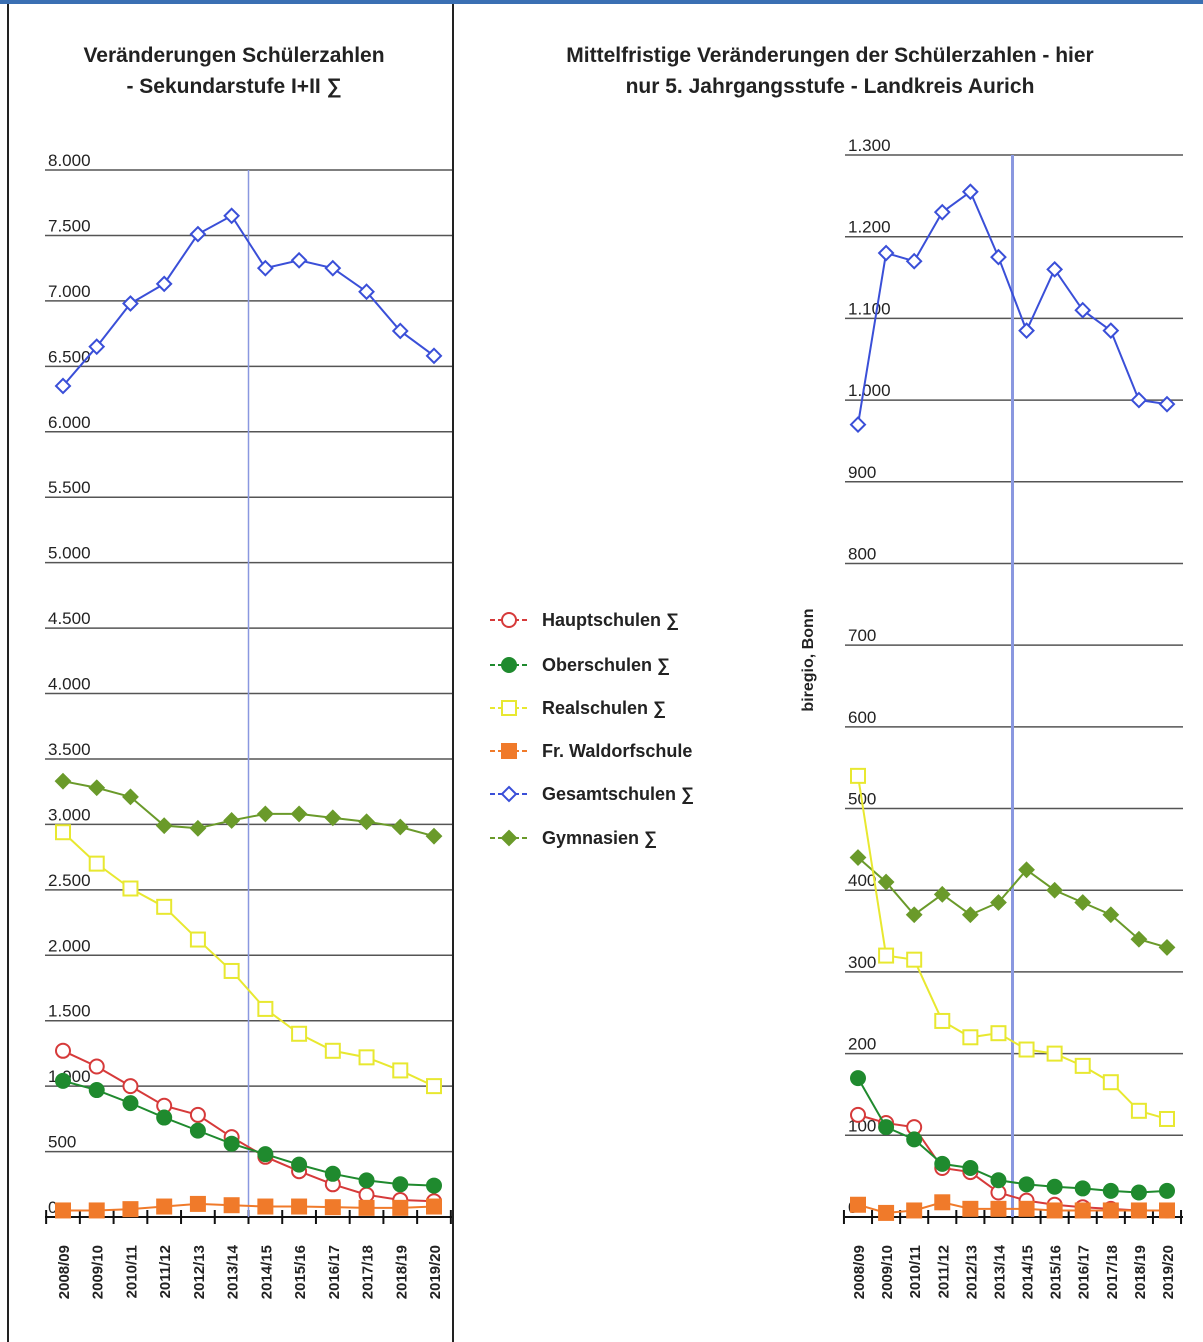 The width and height of the screenshot is (1203, 1342). I want to click on right-y-tick-label: 800, so click(862, 553).